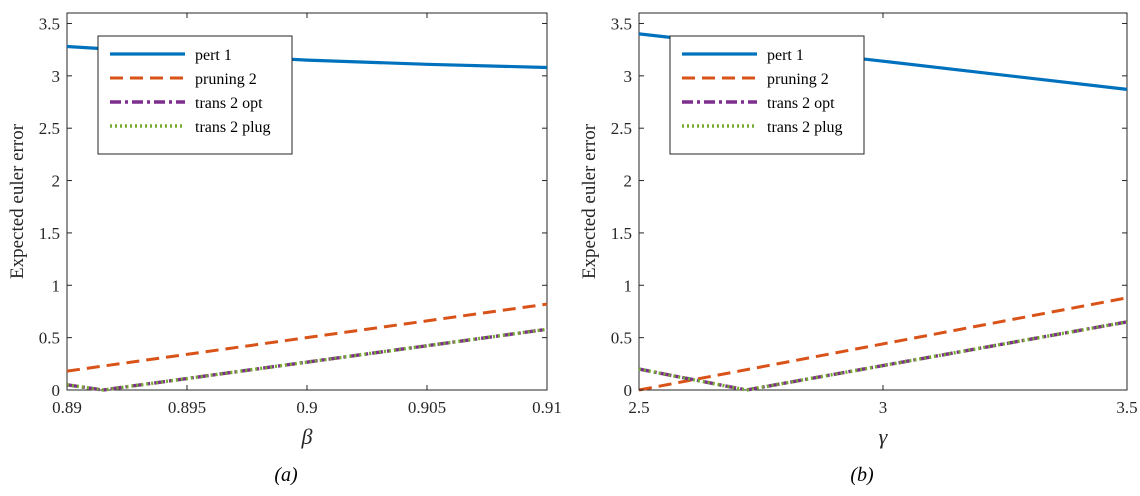 Image resolution: width=1140 pixels, height=496 pixels. I want to click on x-tick-label: 2.5, so click(638, 407).